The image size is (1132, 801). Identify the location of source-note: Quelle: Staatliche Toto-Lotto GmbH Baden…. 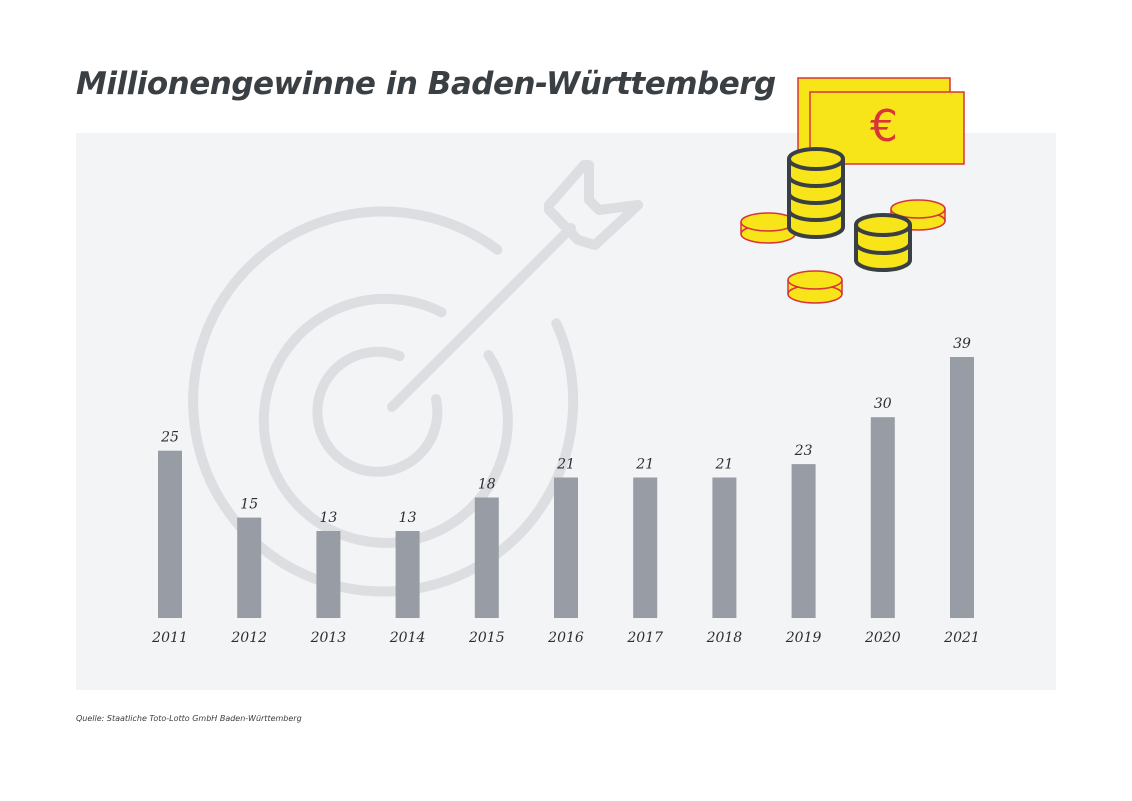
(189, 718).